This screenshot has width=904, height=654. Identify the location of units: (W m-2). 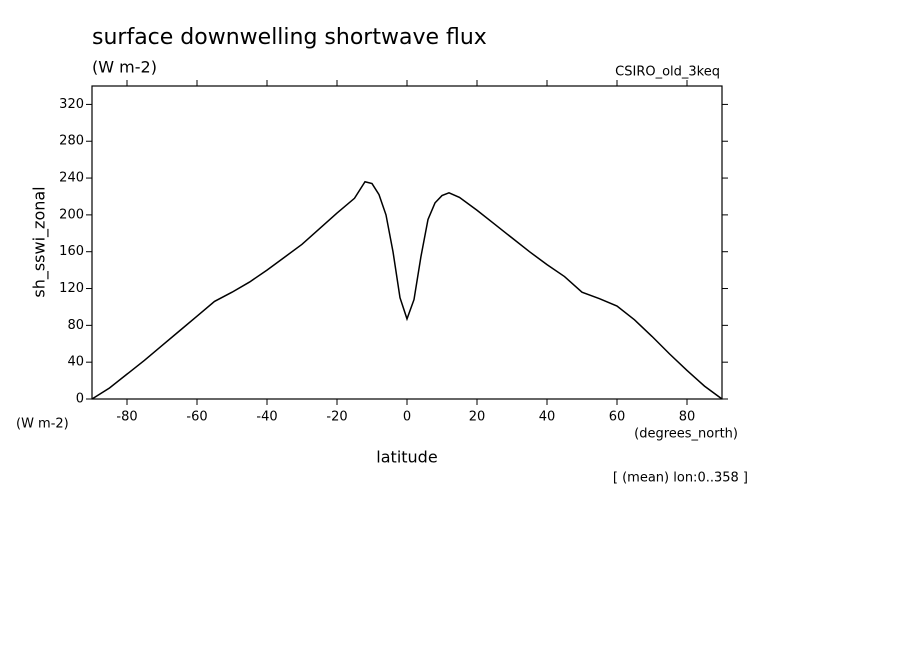
(124, 67).